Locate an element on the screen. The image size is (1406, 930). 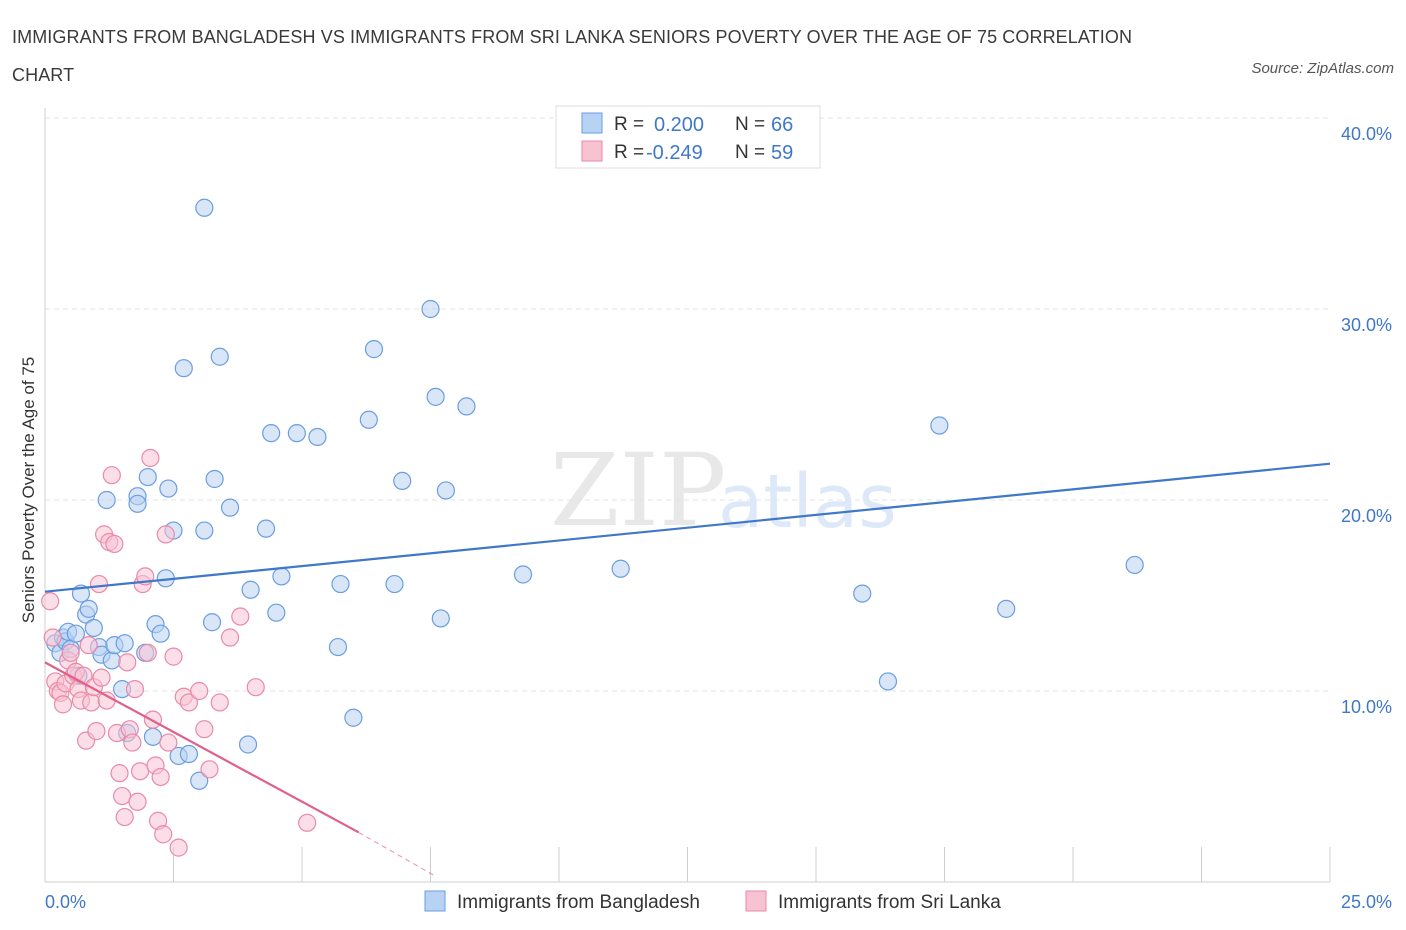
y-tick-label: 40.0% is located at coordinates (1366, 134).